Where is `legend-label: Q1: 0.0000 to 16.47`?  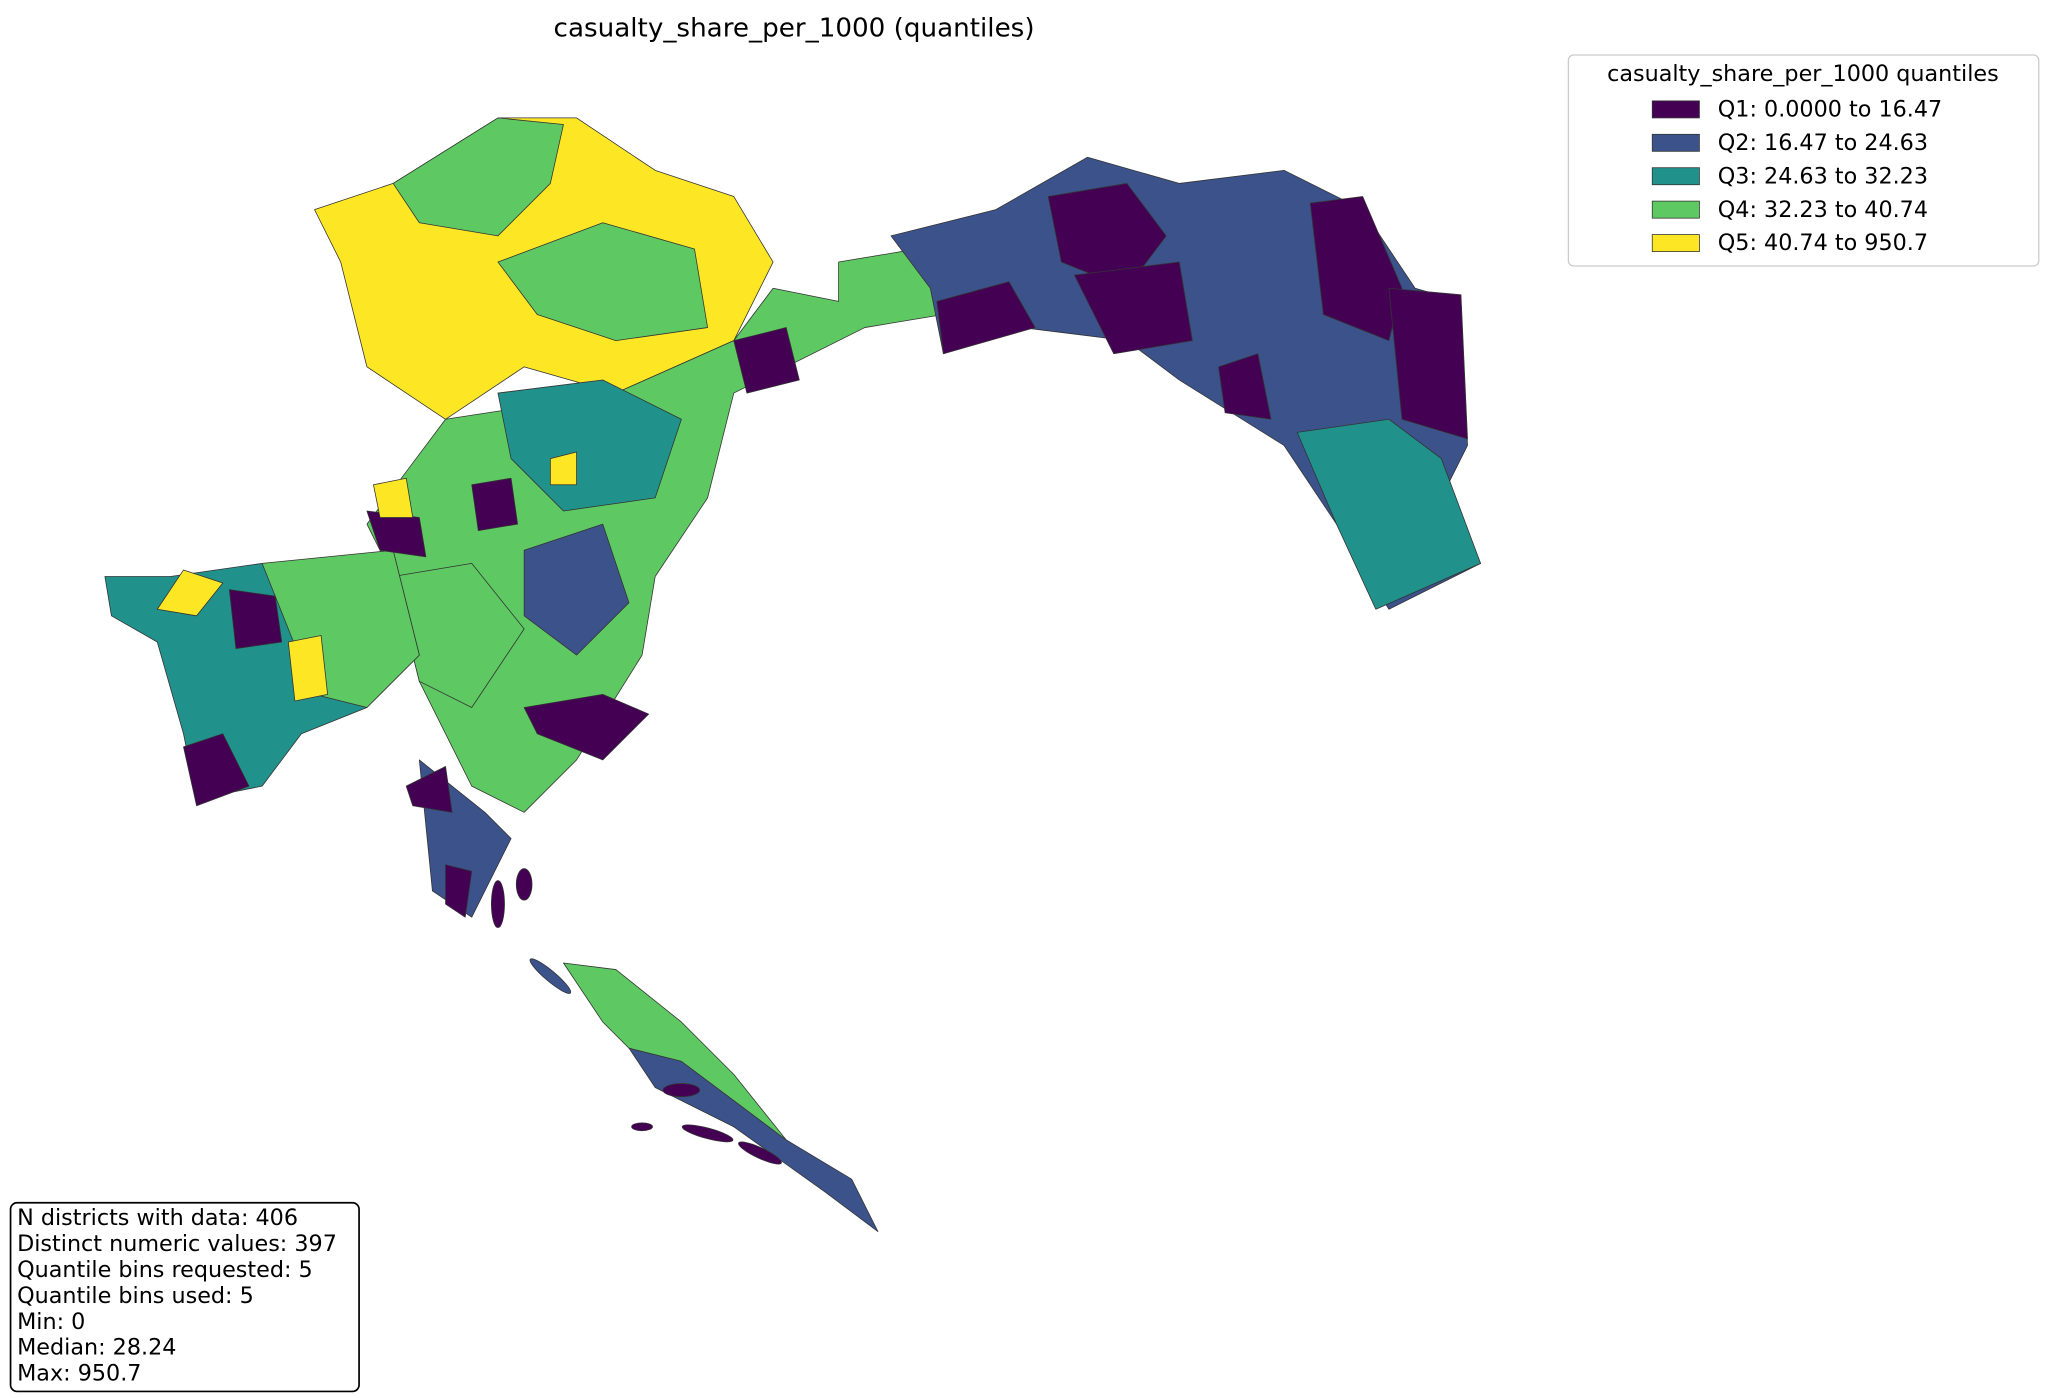 legend-label: Q1: 0.0000 to 16.47 is located at coordinates (1830, 110).